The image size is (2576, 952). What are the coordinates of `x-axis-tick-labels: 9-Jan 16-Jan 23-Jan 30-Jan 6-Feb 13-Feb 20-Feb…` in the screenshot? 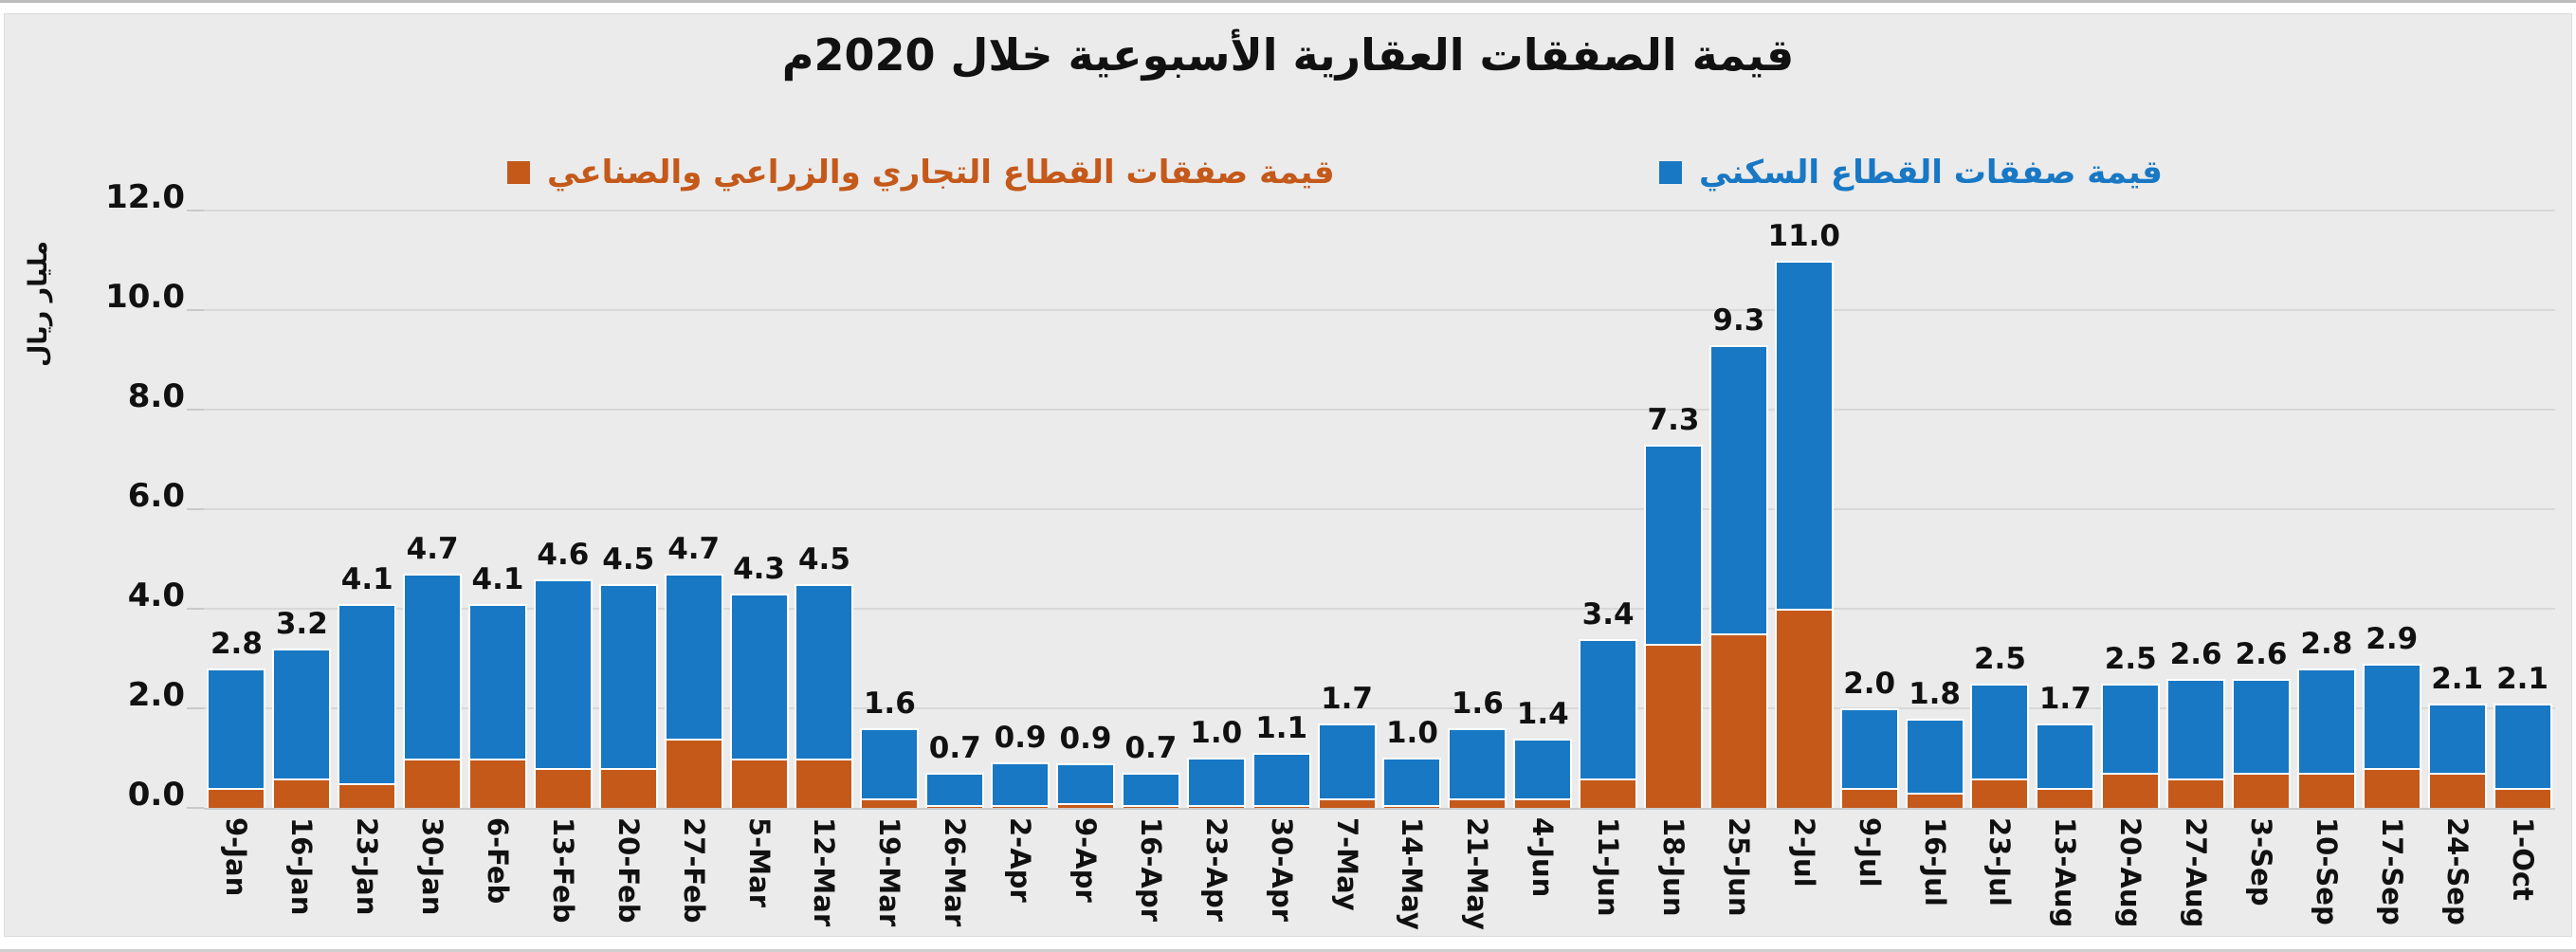 It's located at (1379, 873).